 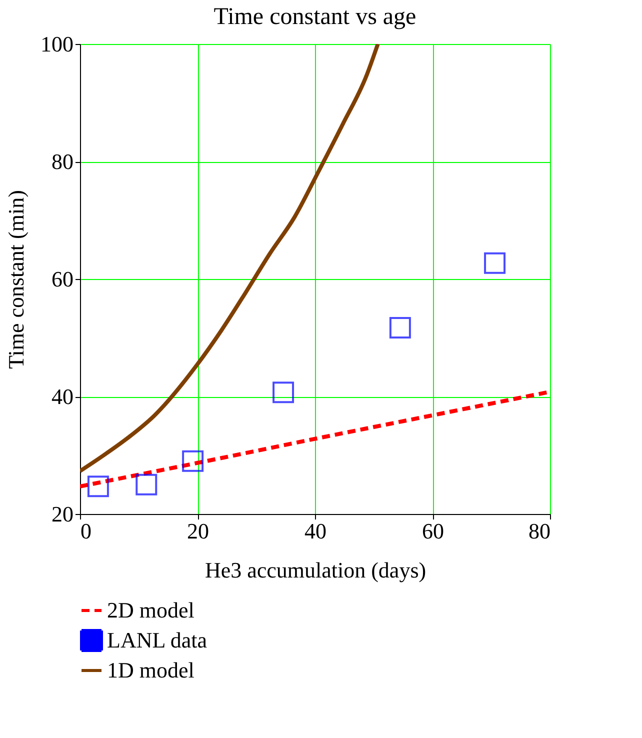 I want to click on x-tick-label: 60, so click(x=433, y=531).